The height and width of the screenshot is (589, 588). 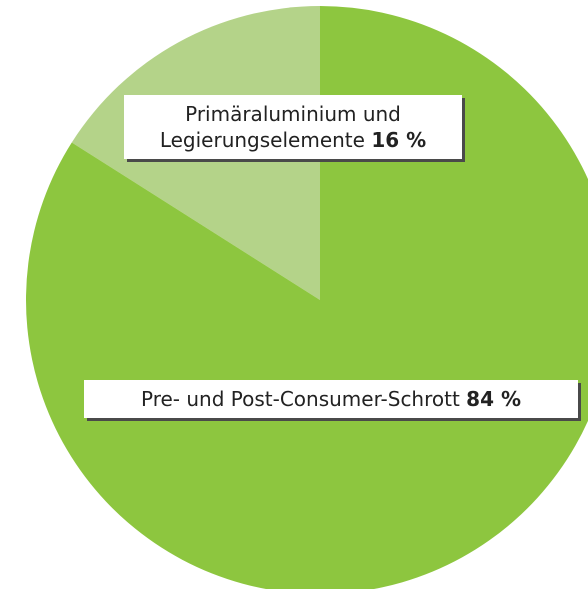 What do you see at coordinates (399, 140) in the screenshot?
I see `value-label: 16 %` at bounding box center [399, 140].